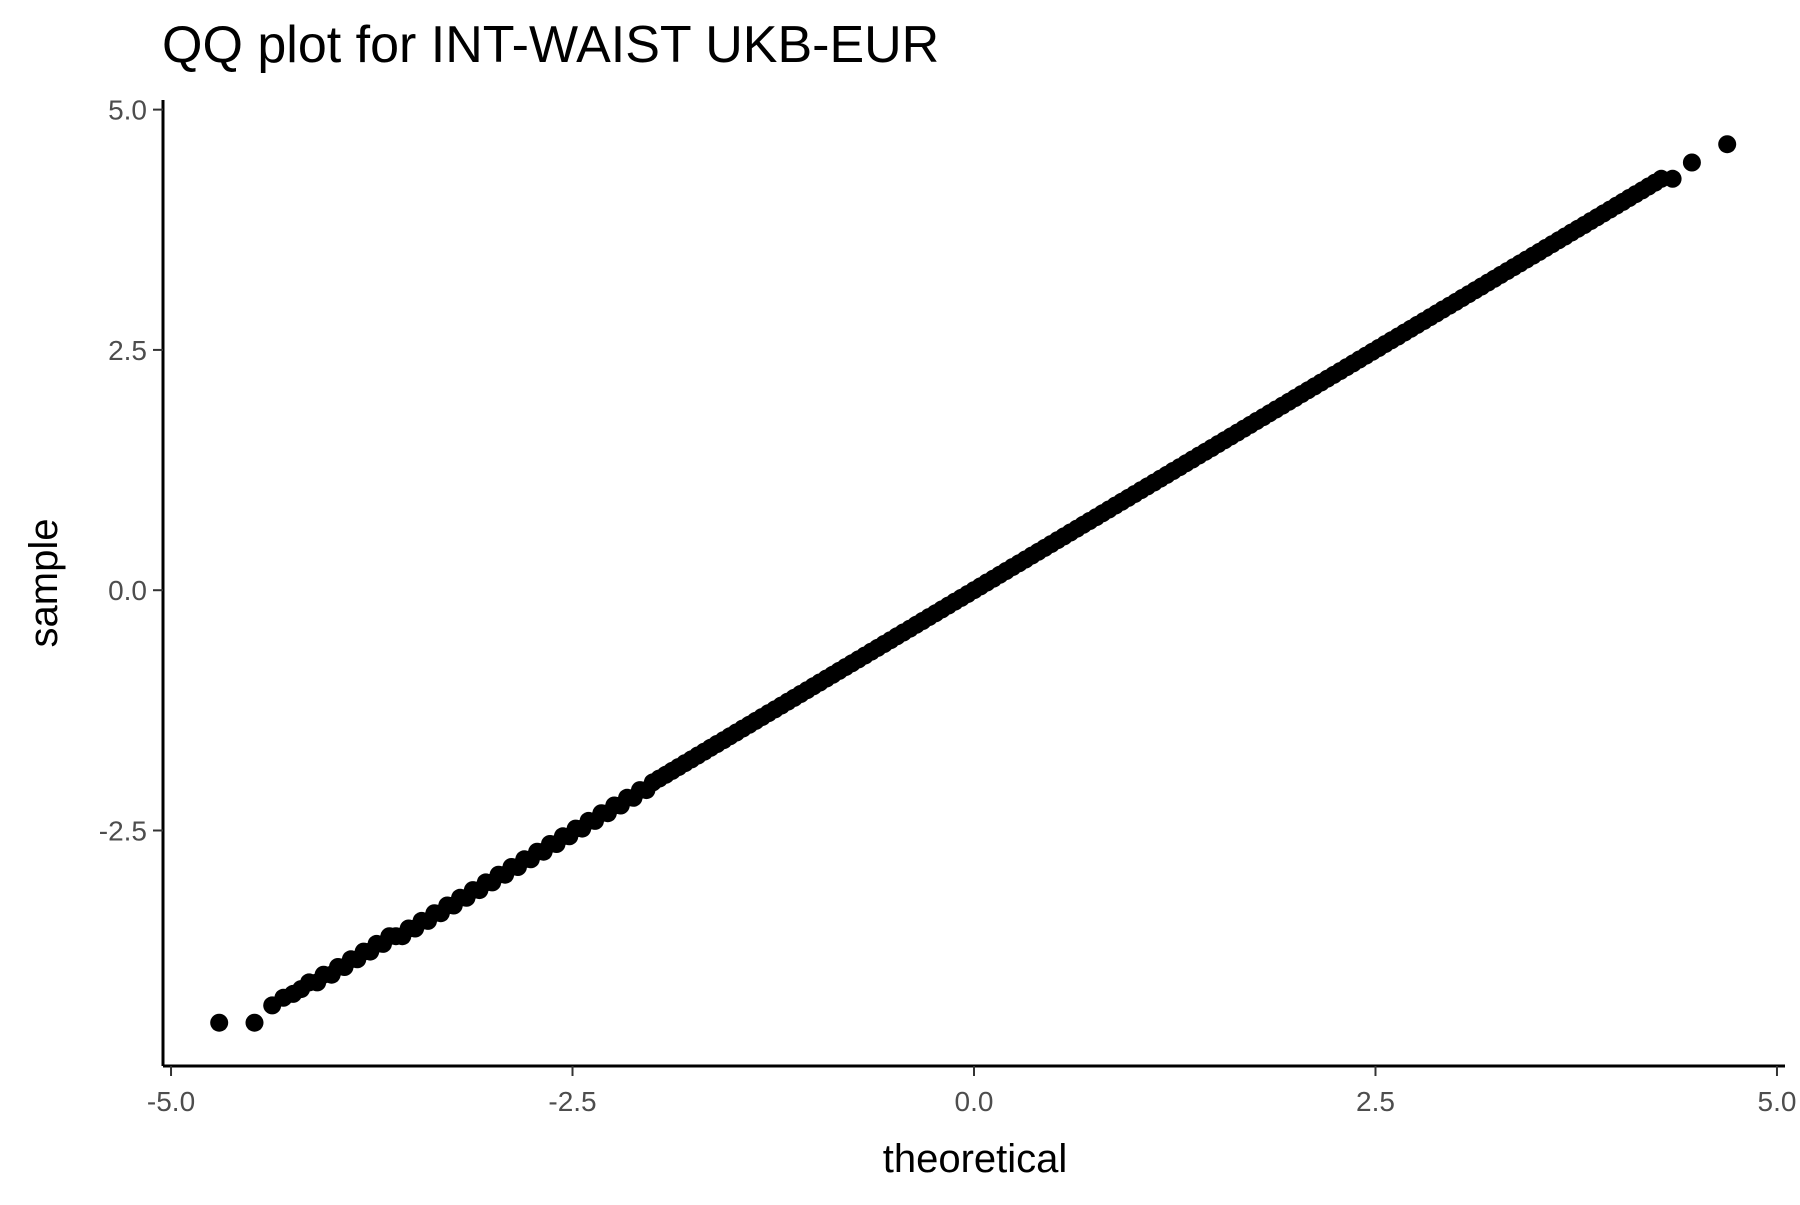 The image size is (1800, 1205). Describe the element at coordinates (975, 1159) in the screenshot. I see `x-axis-title: theoretical` at that location.